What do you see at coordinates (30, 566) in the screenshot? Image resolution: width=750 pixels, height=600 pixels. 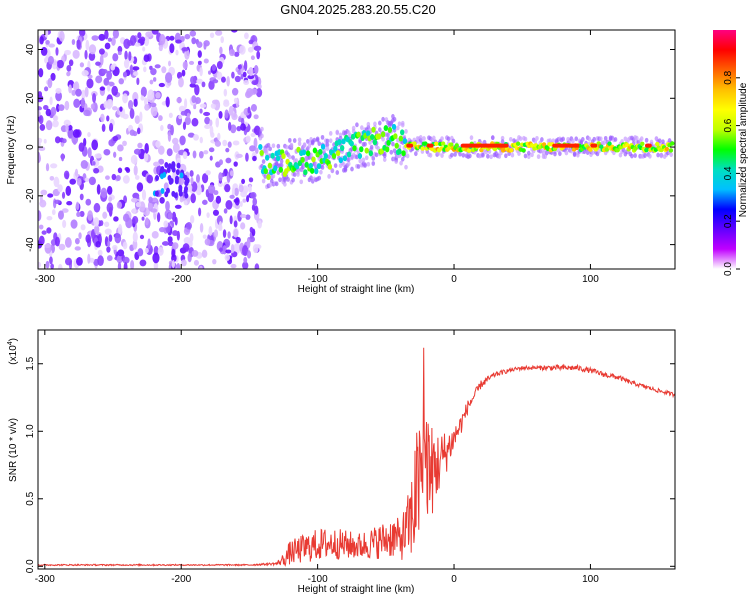 I see `snr-y-tick-label: 0.0` at bounding box center [30, 566].